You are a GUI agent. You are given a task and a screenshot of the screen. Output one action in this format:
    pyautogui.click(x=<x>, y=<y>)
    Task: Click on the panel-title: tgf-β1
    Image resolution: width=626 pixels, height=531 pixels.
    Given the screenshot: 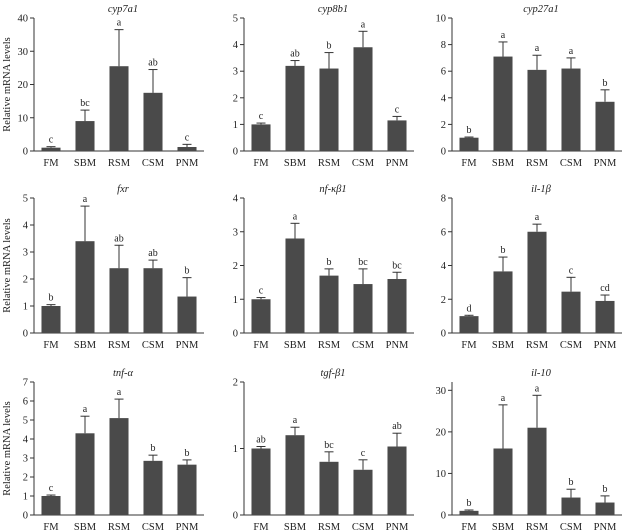 What is the action you would take?
    pyautogui.click(x=332, y=373)
    